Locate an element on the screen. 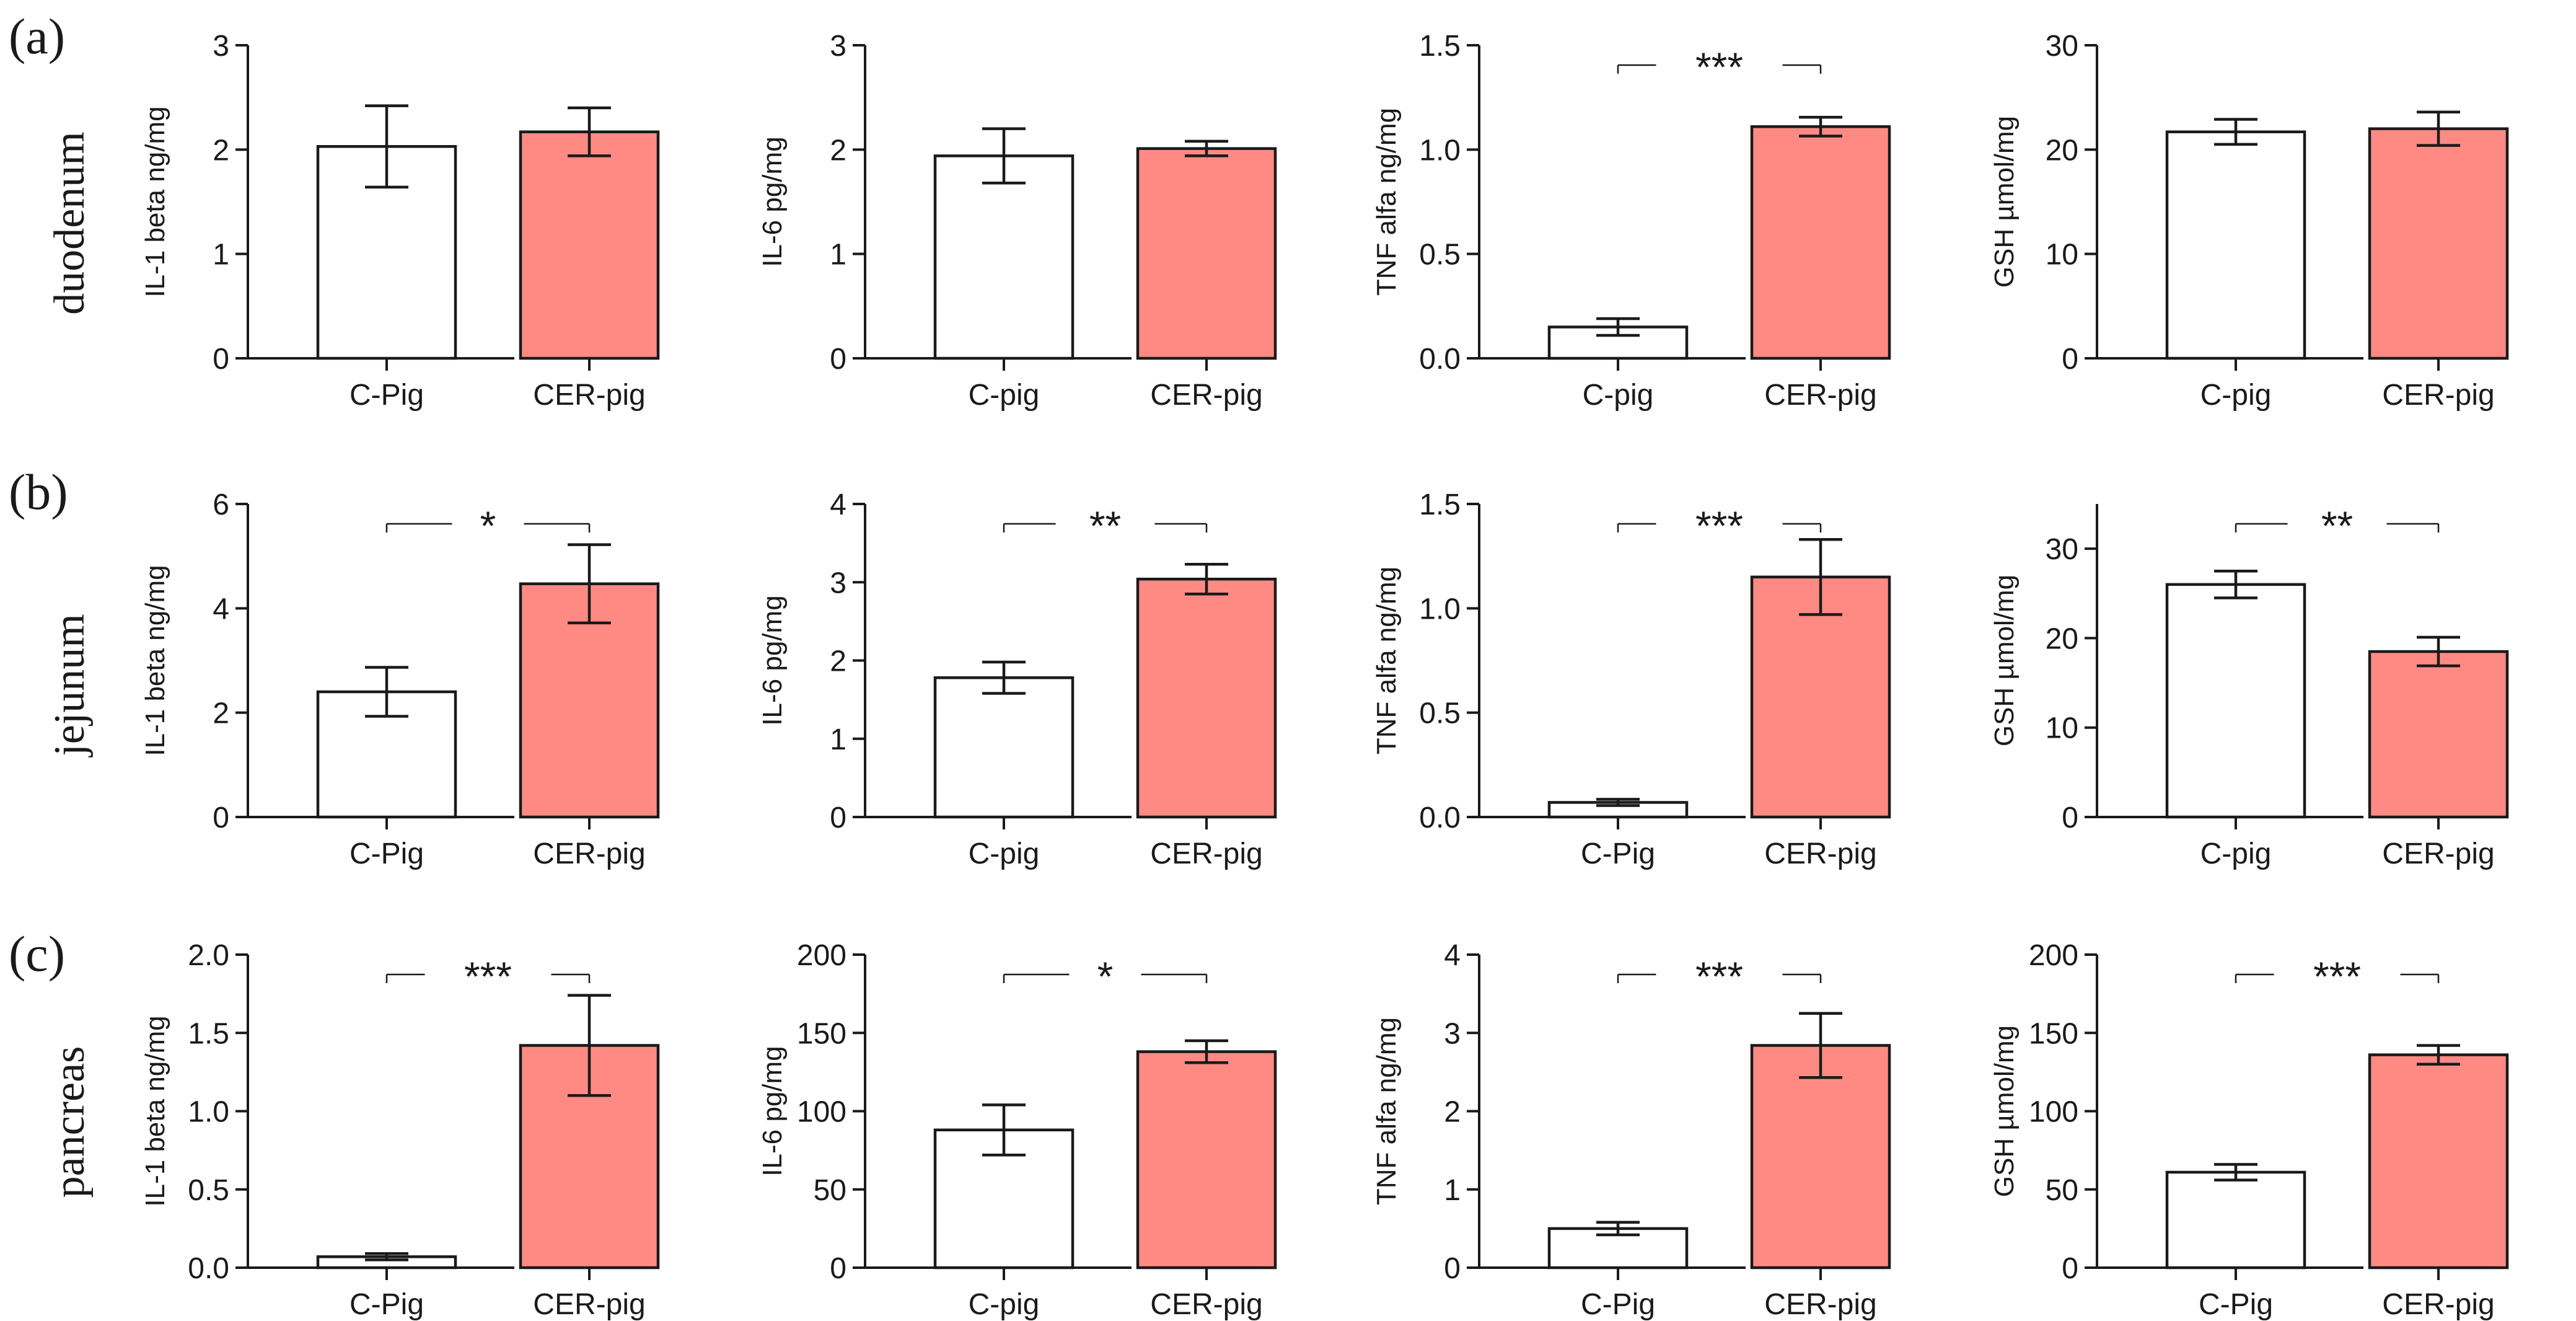 The height and width of the screenshot is (1321, 2576). chart-panel-0-1: 0 1 2 3 C-pig CER-pig IL-6 pg/mg is located at coordinates (1017, 221).